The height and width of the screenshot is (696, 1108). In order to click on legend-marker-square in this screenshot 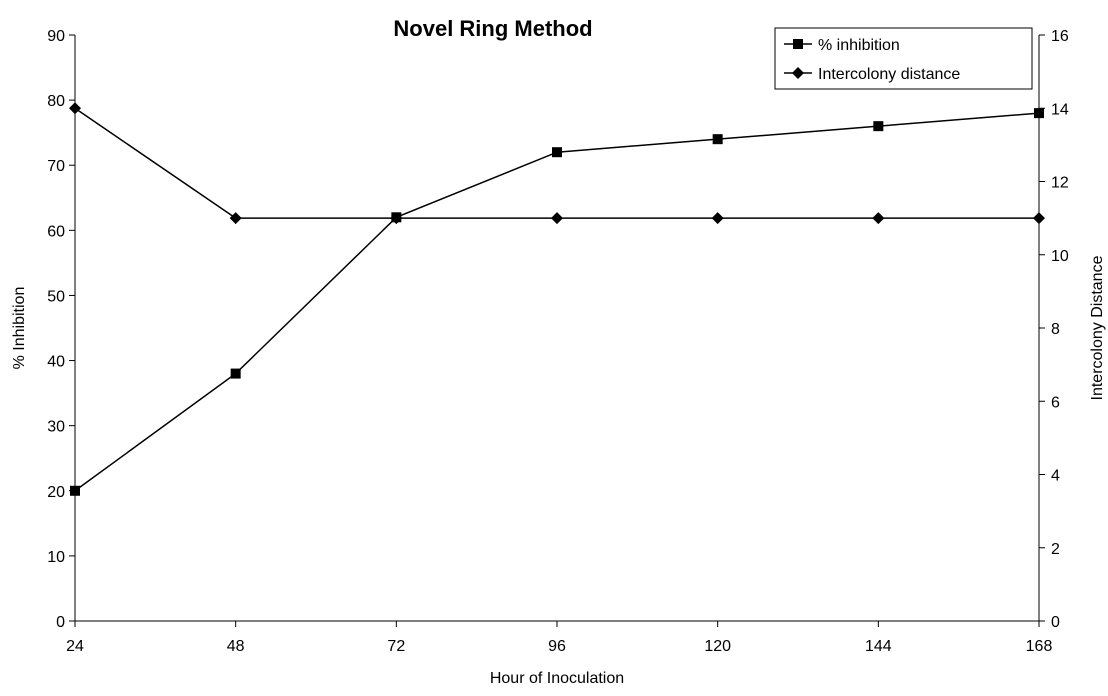, I will do `click(798, 44)`.